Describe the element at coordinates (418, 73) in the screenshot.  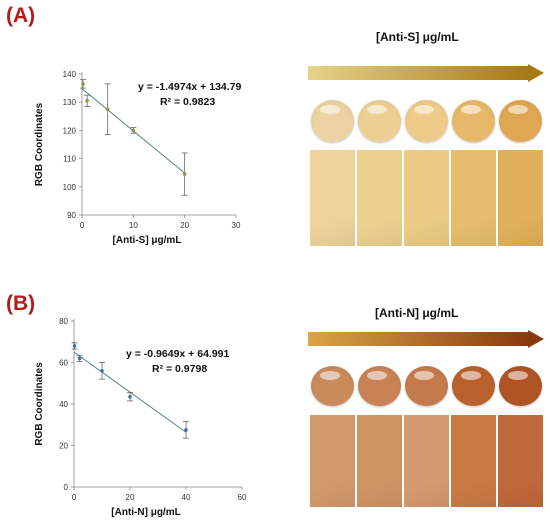
I see `gradient-arrow-shaft-a` at that location.